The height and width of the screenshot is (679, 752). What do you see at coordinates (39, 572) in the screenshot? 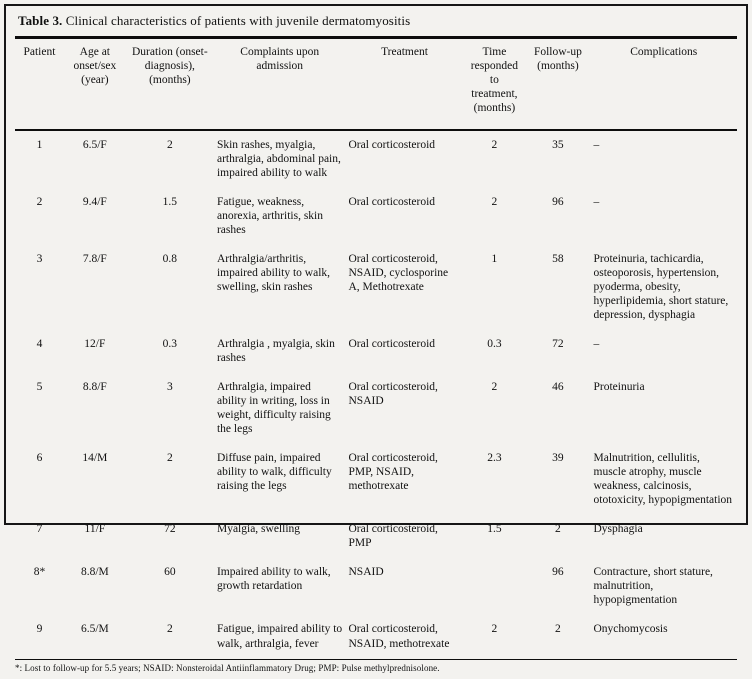
I see `table-cell: 8*` at bounding box center [39, 572].